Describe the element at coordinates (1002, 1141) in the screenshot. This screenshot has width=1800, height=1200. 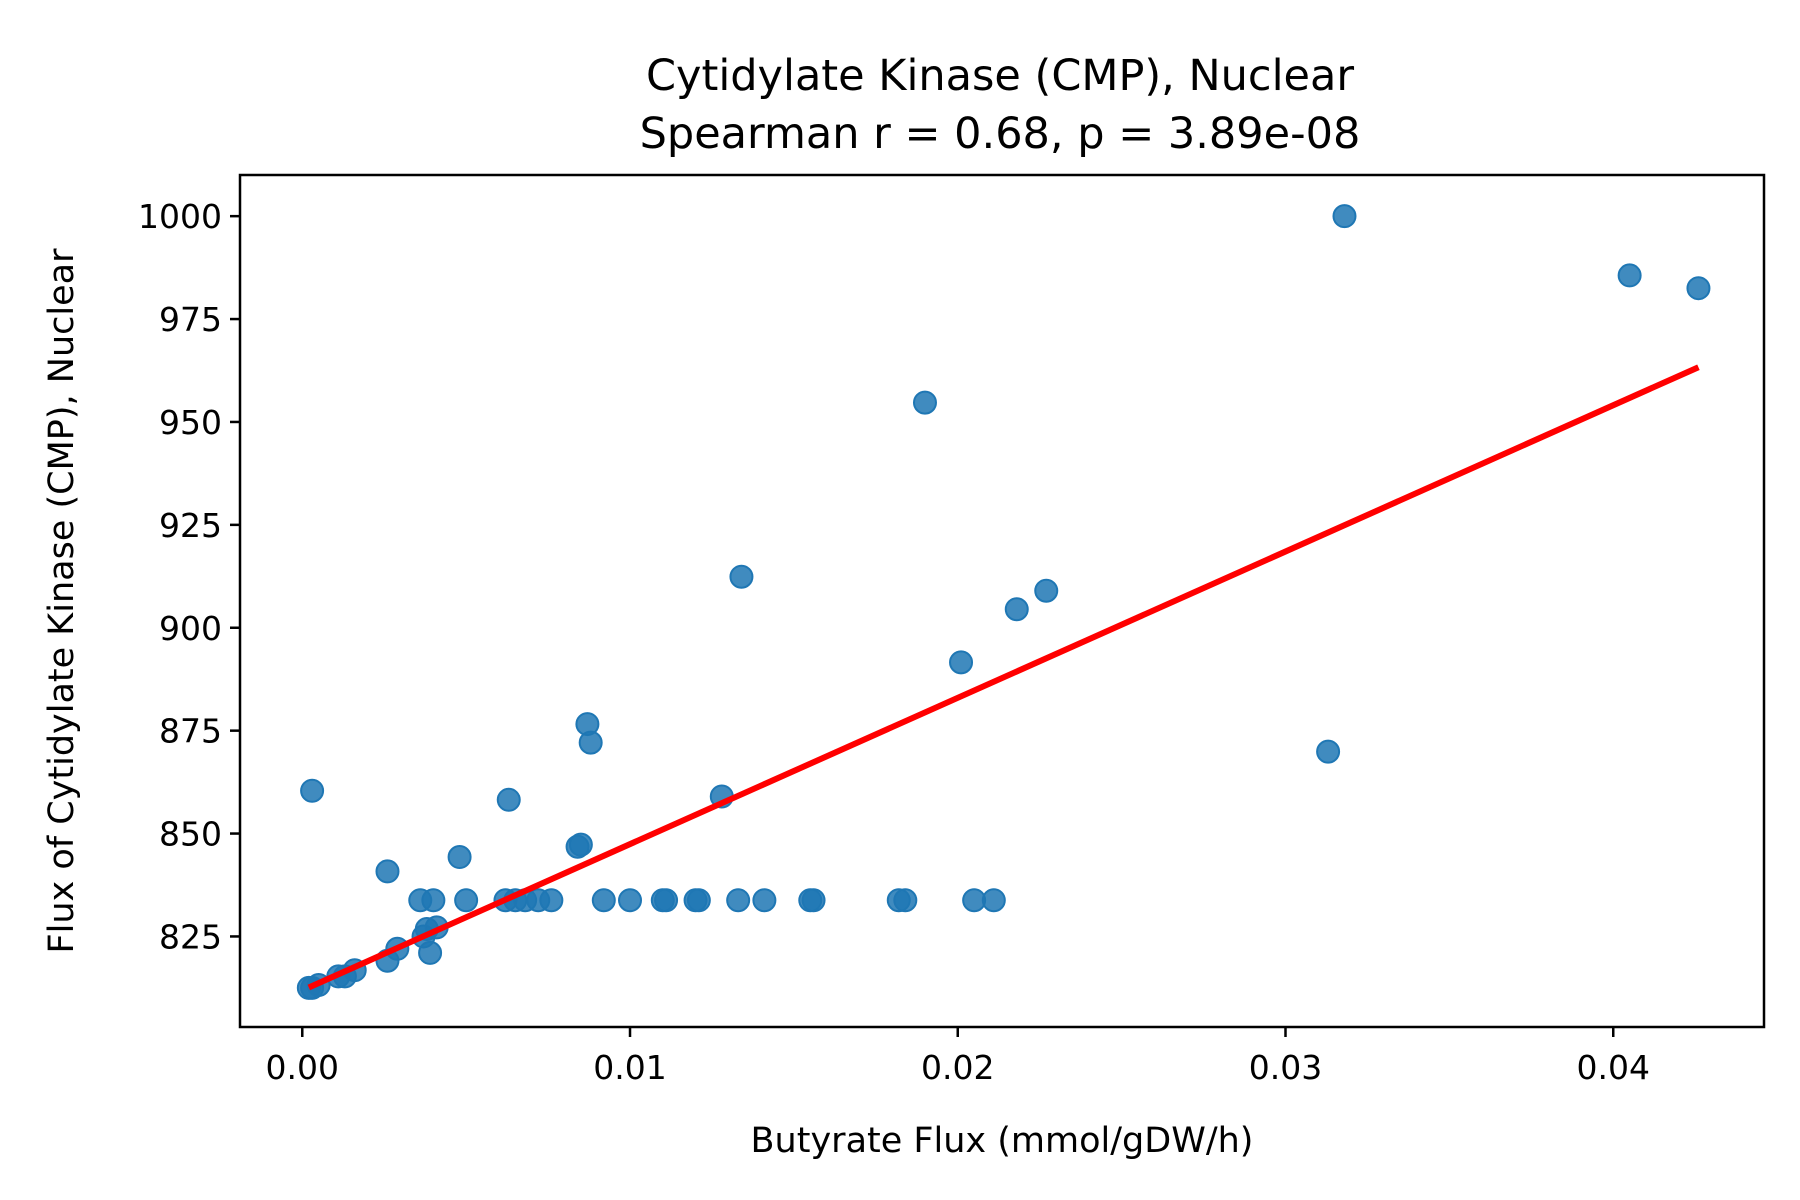
I see `x-axis-label: Butyrate Flux (mmol/gDW/h)` at that location.